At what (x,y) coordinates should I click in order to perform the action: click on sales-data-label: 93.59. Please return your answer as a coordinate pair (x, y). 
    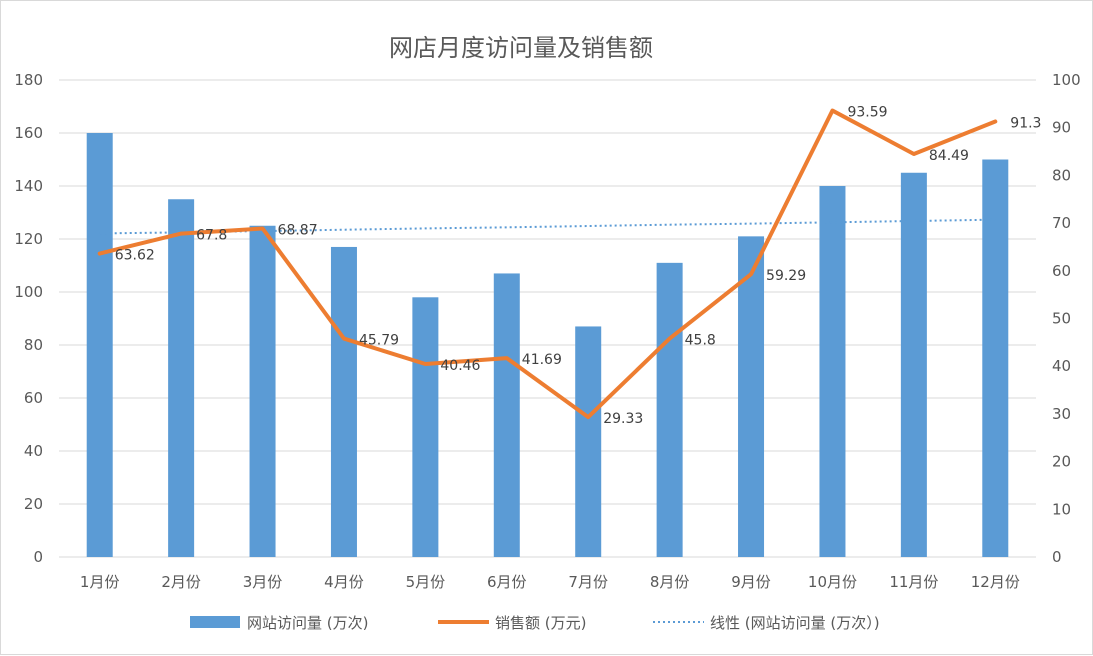
    Looking at the image, I should click on (867, 113).